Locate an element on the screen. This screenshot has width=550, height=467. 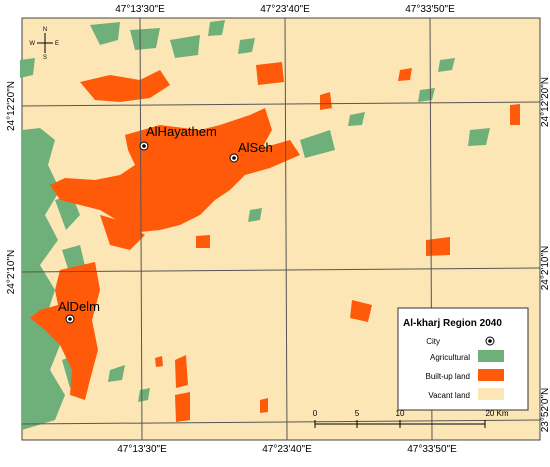
city-label: AlSeh is located at coordinates (255, 147).